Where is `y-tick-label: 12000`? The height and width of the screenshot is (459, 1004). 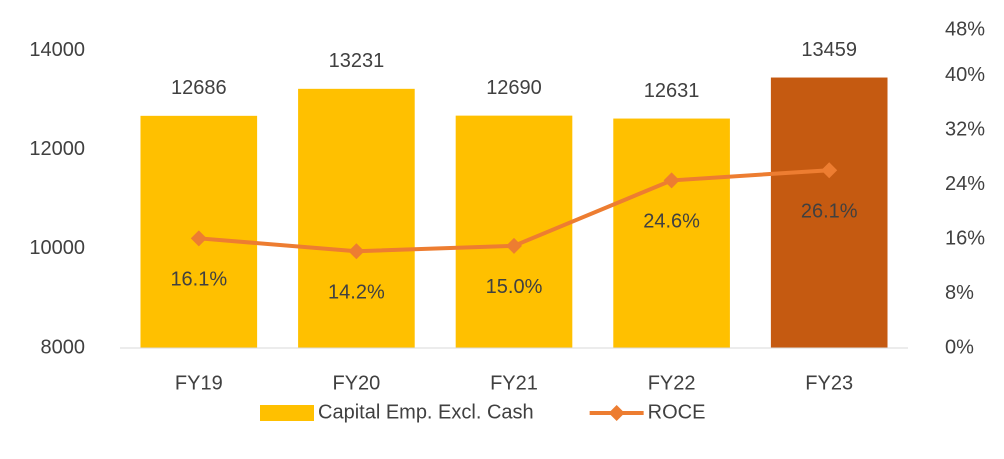 y-tick-label: 12000 is located at coordinates (57, 149).